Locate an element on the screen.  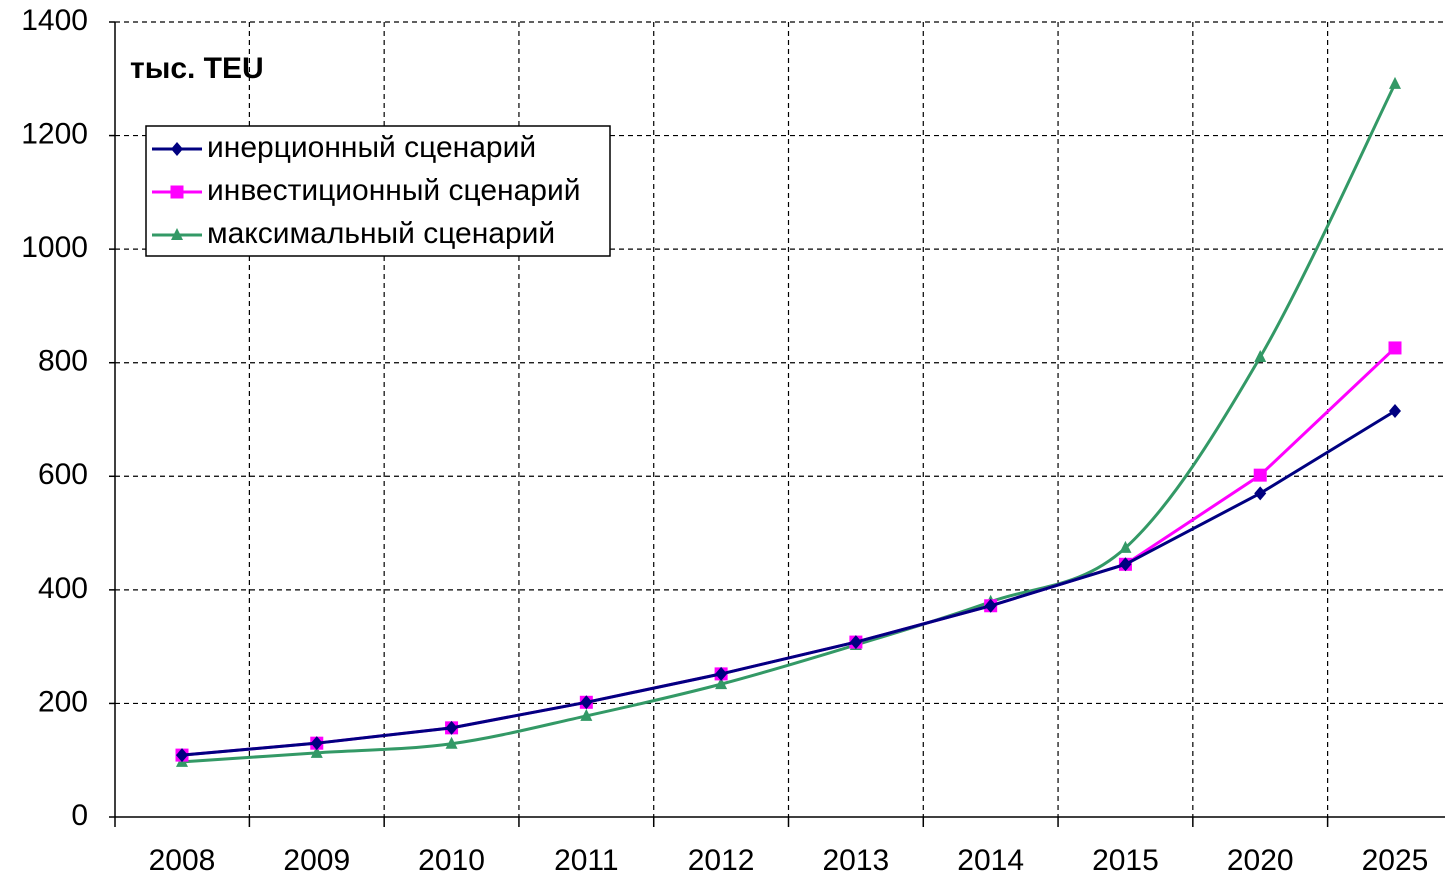
legend-label: максимальный сценарий is located at coordinates (381, 233).